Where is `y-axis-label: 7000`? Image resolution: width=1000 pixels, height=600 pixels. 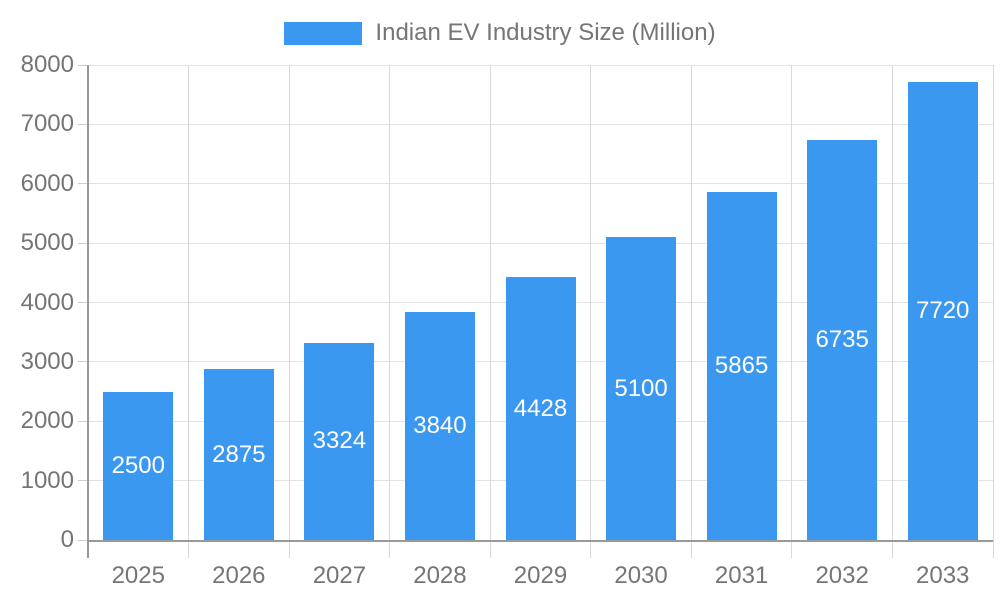 y-axis-label: 7000 is located at coordinates (47, 124).